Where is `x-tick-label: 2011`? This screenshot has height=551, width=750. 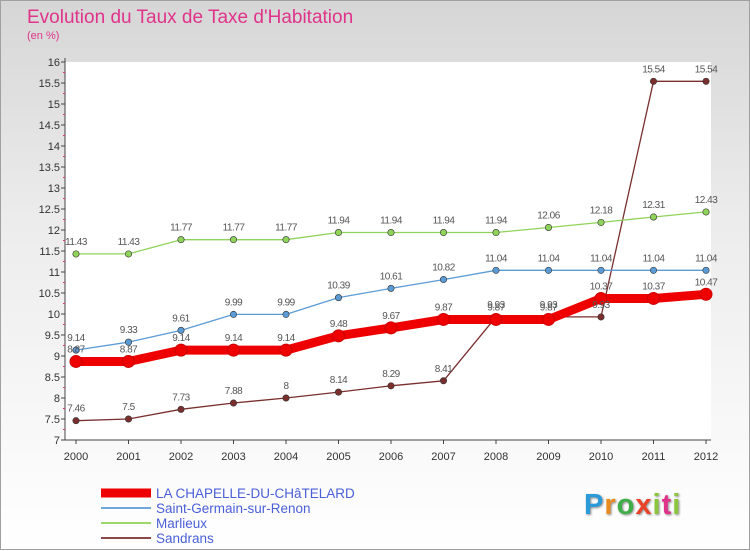 x-tick-label: 2011 is located at coordinates (654, 457).